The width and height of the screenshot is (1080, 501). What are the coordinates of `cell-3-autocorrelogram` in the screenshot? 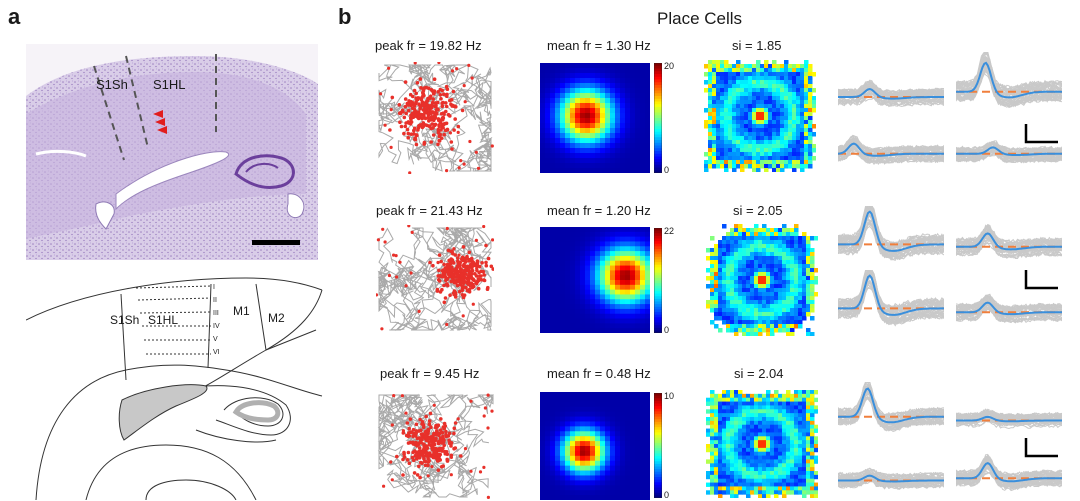 It's located at (762, 444).